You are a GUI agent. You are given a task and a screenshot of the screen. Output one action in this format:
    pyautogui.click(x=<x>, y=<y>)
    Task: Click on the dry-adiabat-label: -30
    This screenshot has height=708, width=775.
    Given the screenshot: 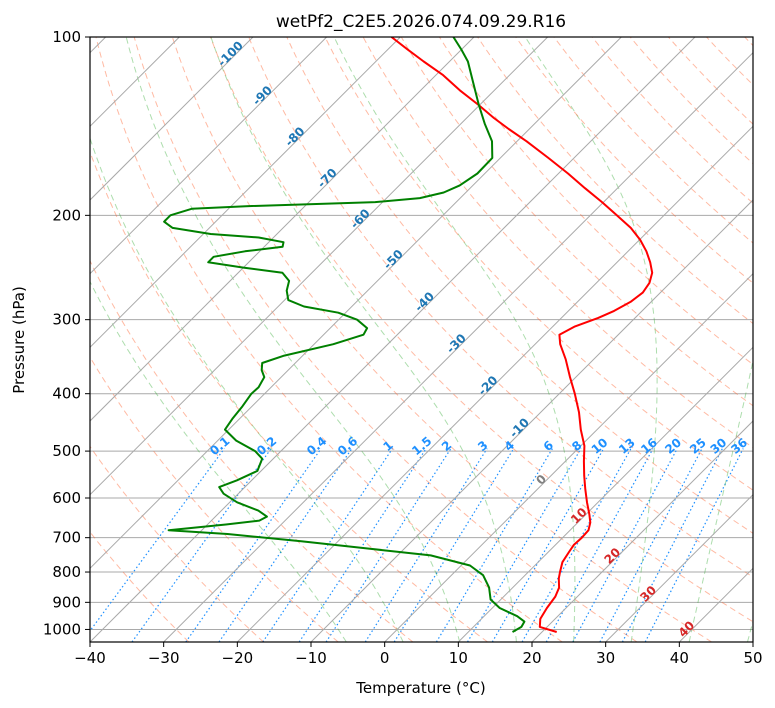 What is the action you would take?
    pyautogui.click(x=456, y=343)
    